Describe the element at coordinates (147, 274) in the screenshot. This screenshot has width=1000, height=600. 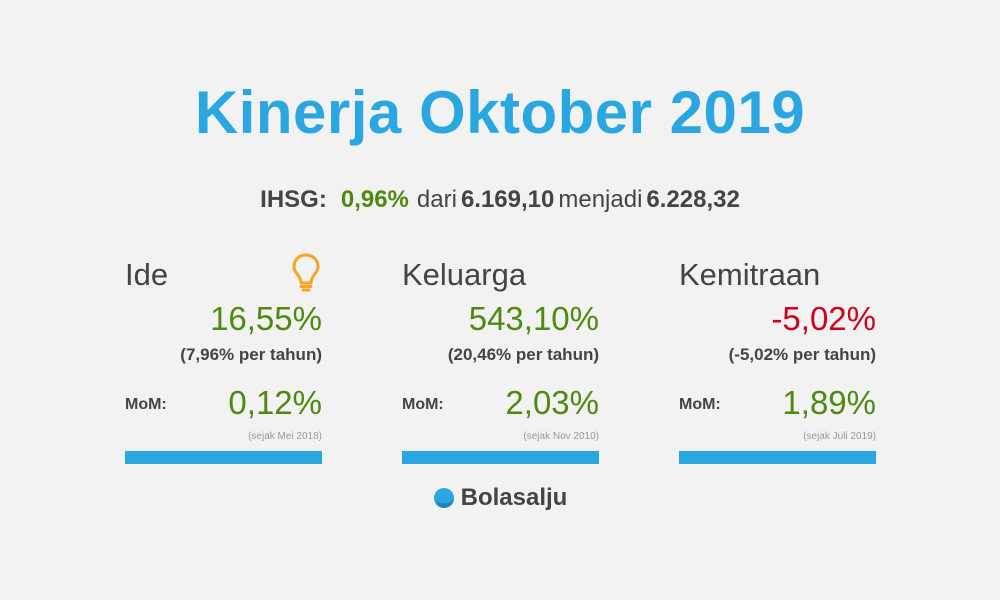
I see `card-name: Ide` at that location.